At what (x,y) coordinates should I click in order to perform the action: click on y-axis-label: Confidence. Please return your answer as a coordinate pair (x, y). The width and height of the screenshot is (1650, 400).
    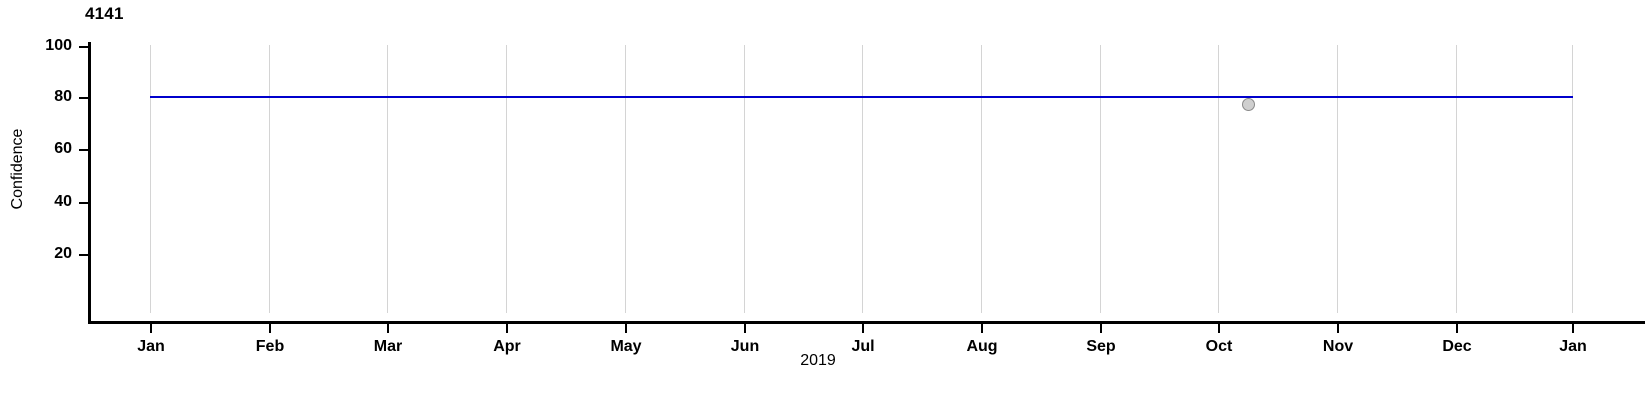
    Looking at the image, I should click on (18, 169).